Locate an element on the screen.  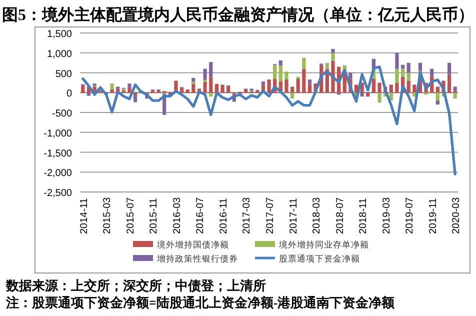
x-tick-label: 2019-07 is located at coordinates (410, 215).